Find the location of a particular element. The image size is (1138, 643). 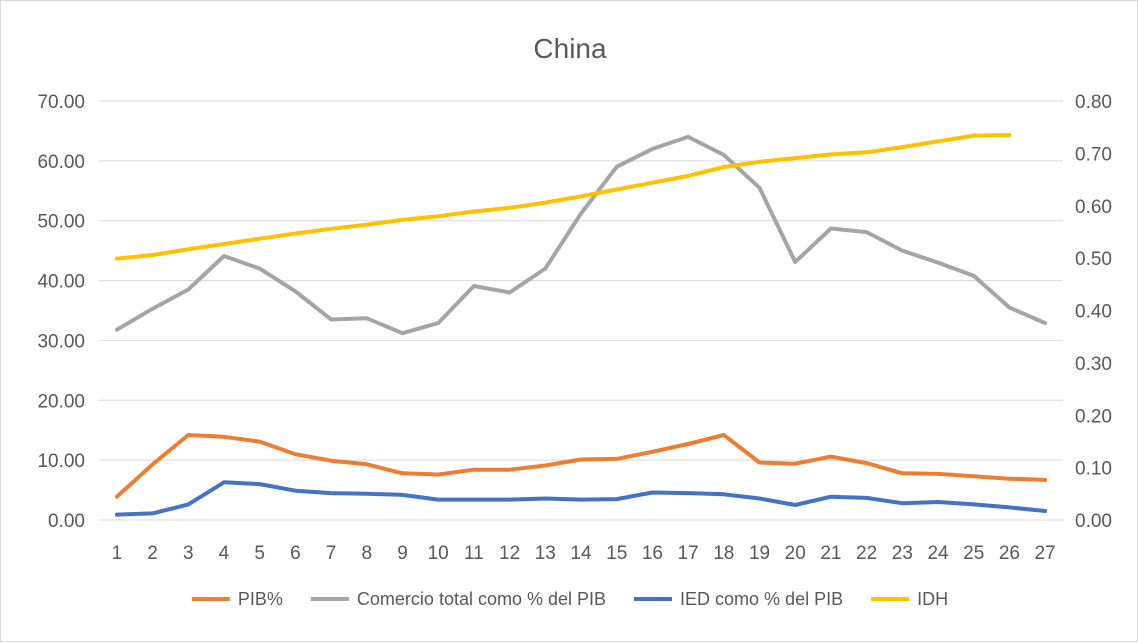

x-tick-label: 1 is located at coordinates (117, 553).